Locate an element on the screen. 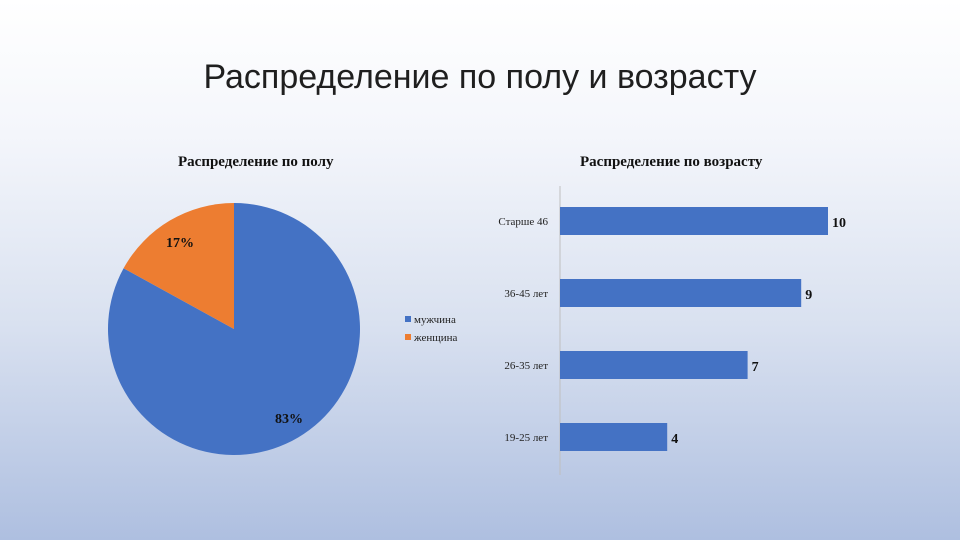 Image resolution: width=960 pixels, height=540 pixels. slide-title: Распределение по полу и возрасту is located at coordinates (480, 77).